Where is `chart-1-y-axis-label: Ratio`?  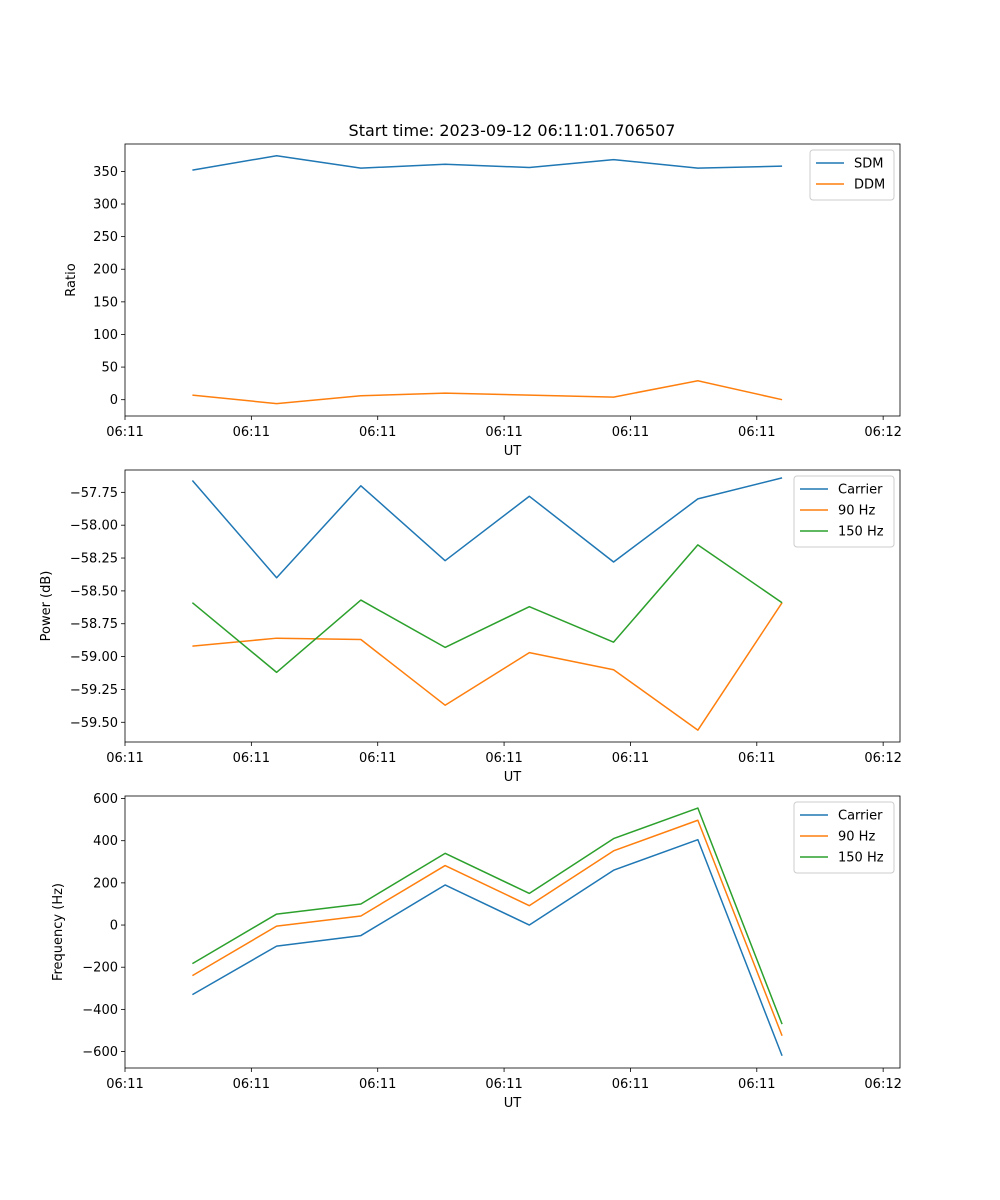
chart-1-y-axis-label: Ratio is located at coordinates (71, 279).